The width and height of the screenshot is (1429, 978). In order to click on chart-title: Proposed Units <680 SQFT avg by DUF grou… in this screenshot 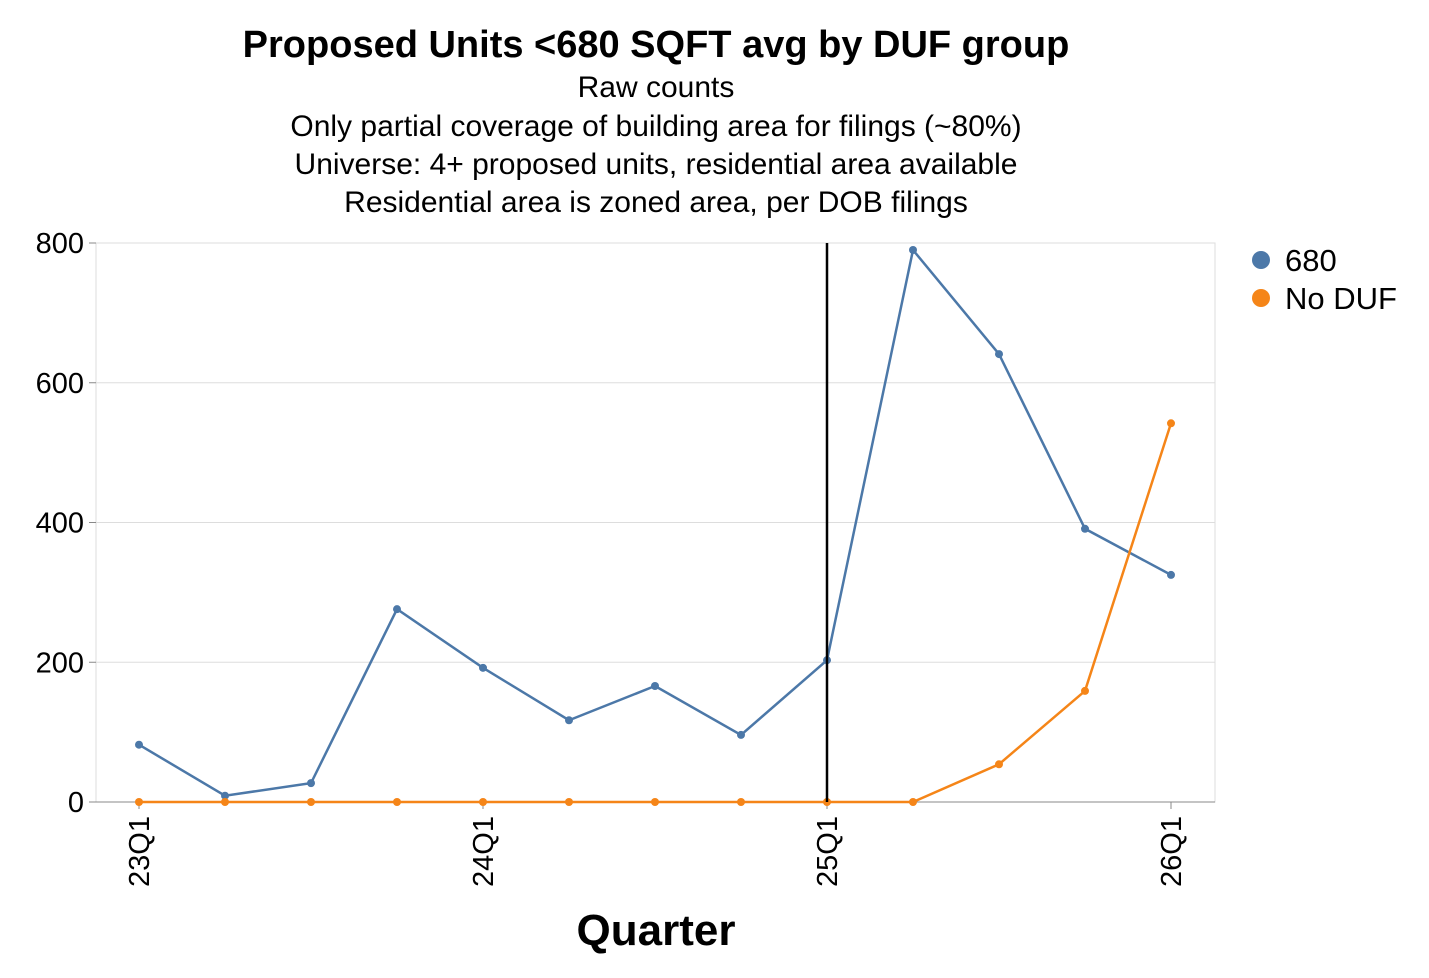, I will do `click(656, 45)`.